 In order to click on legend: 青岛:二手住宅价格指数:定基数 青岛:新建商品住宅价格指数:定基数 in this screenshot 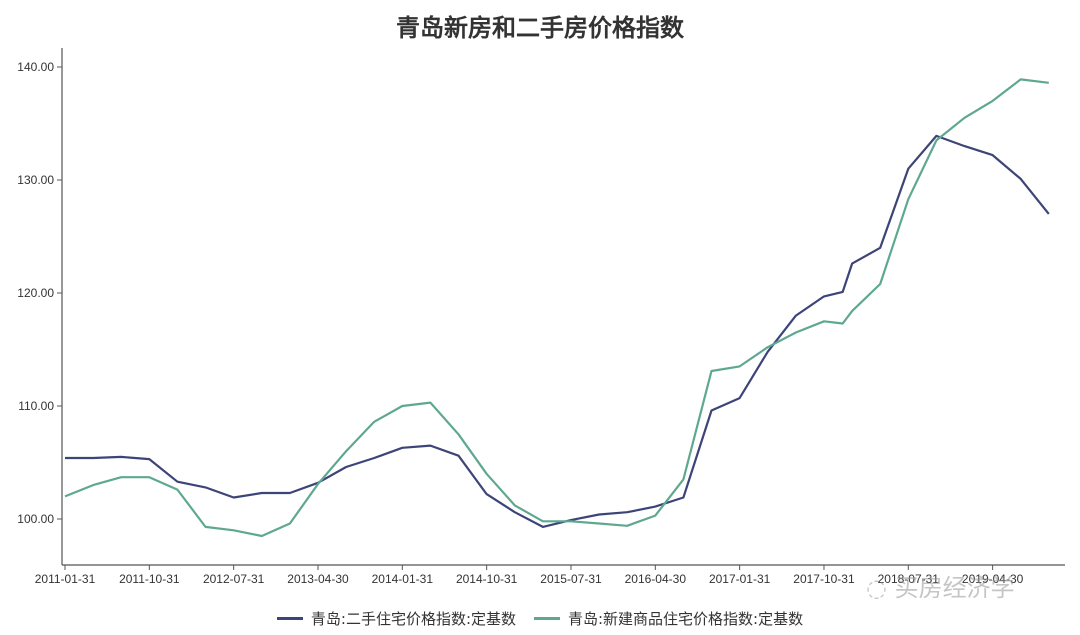, I will do `click(540, 618)`.